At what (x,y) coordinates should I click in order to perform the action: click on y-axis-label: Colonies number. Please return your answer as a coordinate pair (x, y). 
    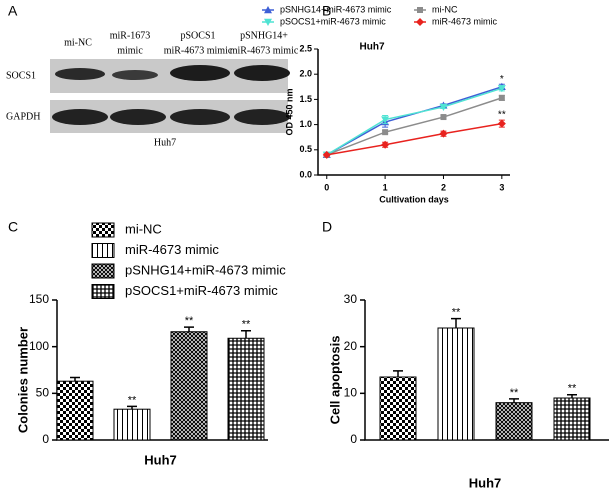
    Looking at the image, I should click on (22, 380).